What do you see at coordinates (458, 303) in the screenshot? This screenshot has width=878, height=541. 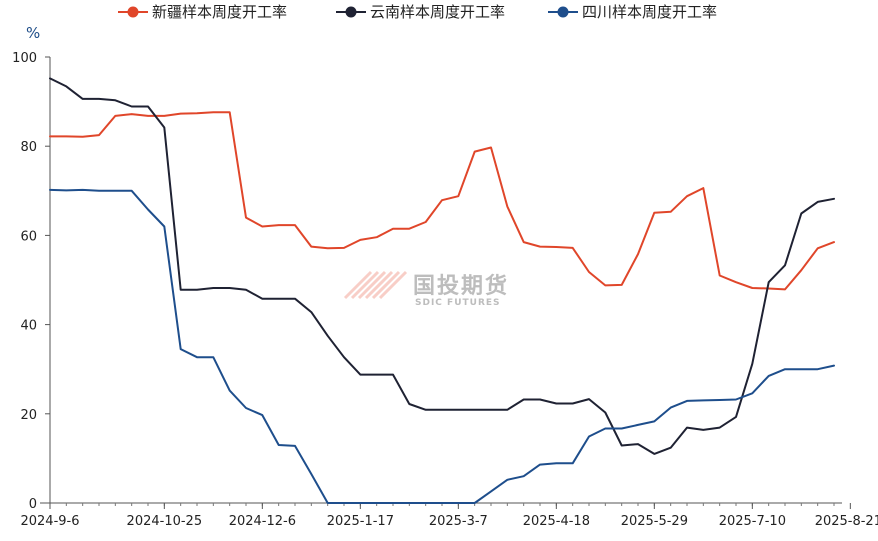 I see `watermark-subtext: SDIC FUTURES` at bounding box center [458, 303].